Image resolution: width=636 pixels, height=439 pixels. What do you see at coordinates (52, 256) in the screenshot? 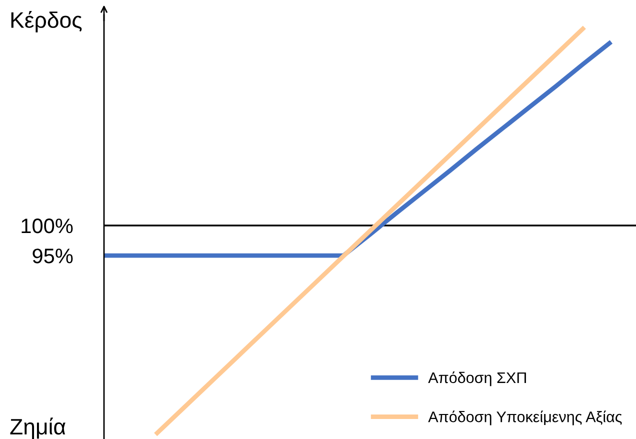
I see `y-tick-label: 95%` at bounding box center [52, 256].